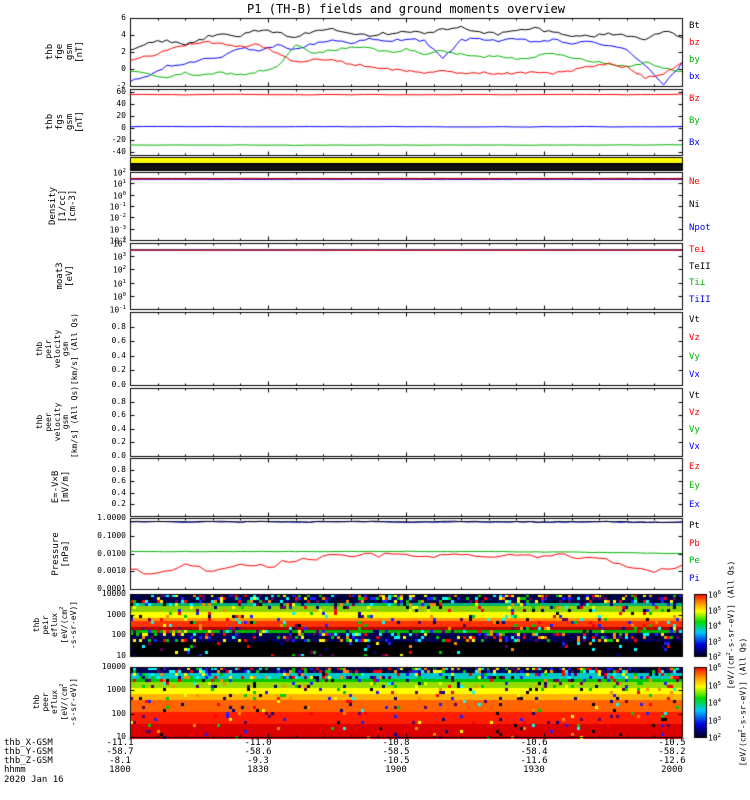 Image resolution: width=750 pixels, height=800 pixels. What do you see at coordinates (396, 743) in the screenshot?
I see `footer-value: -10.8` at bounding box center [396, 743].